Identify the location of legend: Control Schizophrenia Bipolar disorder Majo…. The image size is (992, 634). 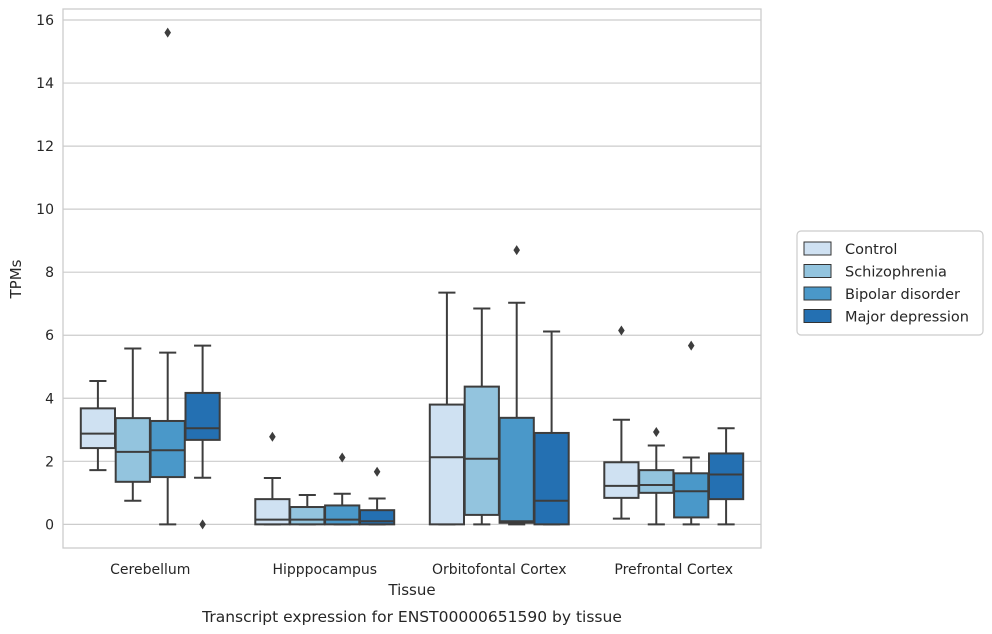
(890, 283).